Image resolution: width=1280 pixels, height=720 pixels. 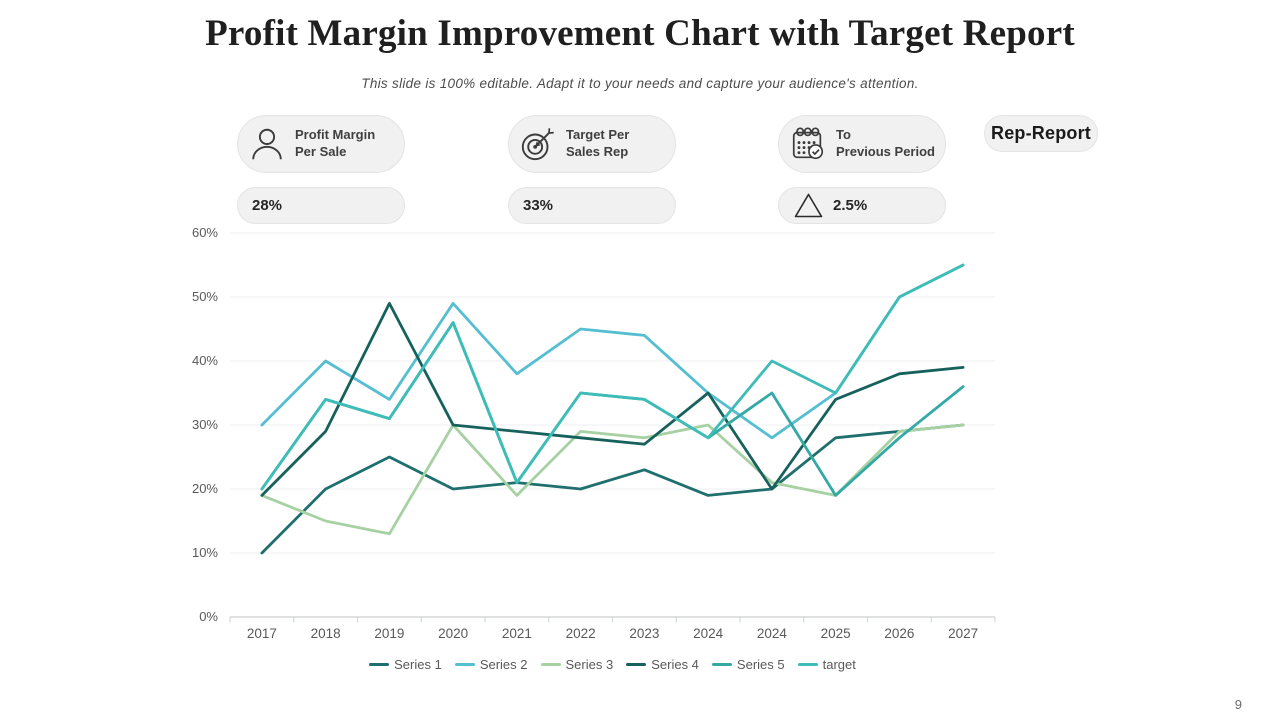 I want to click on x-axis-label: 2019, so click(x=389, y=633).